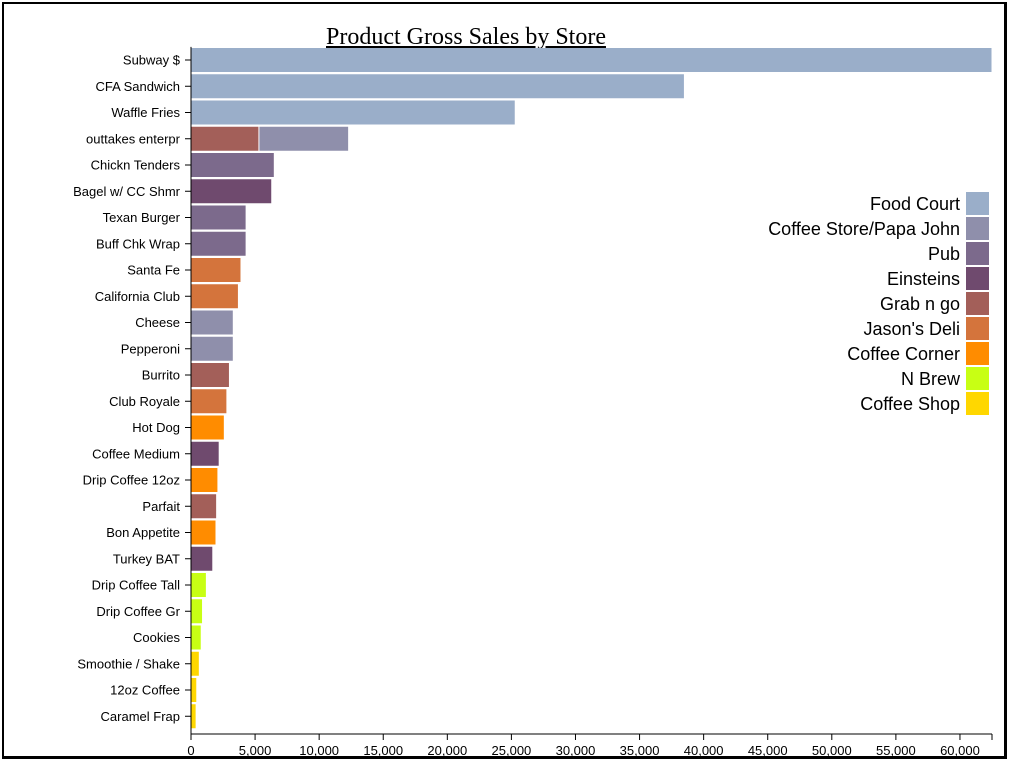  Describe the element at coordinates (128, 663) in the screenshot. I see `y-tick-label: Smoothie / Shake` at that location.